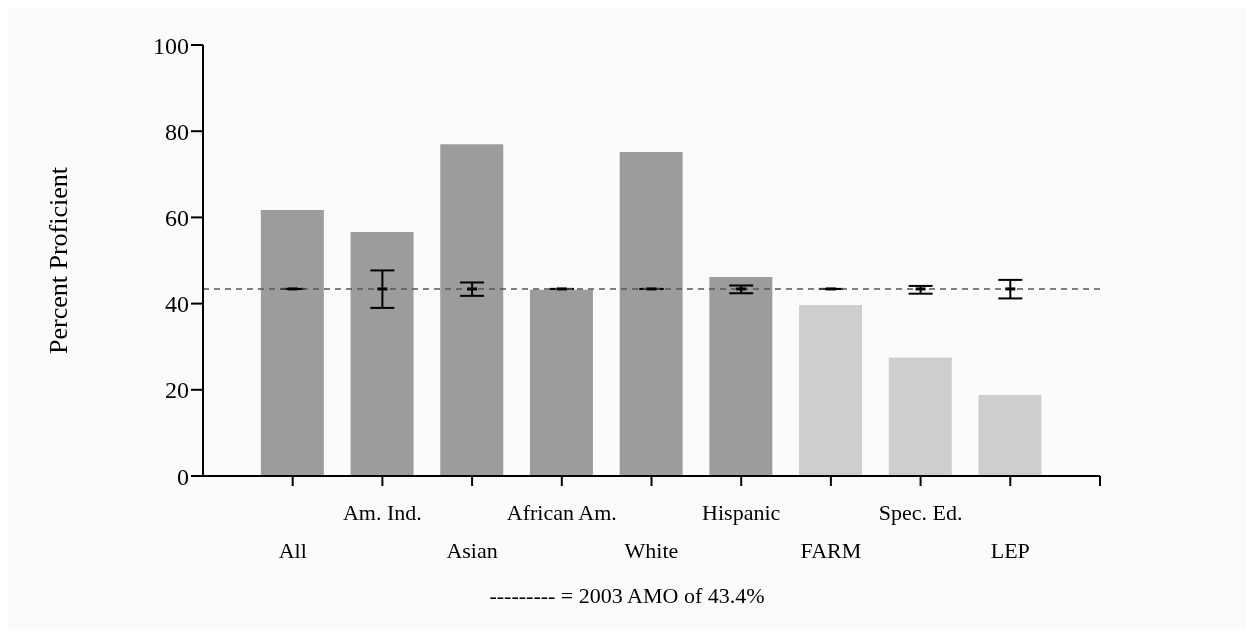 The image size is (1254, 639). What do you see at coordinates (920, 512) in the screenshot?
I see `x-tick-label: Spec. Ed.` at bounding box center [920, 512].